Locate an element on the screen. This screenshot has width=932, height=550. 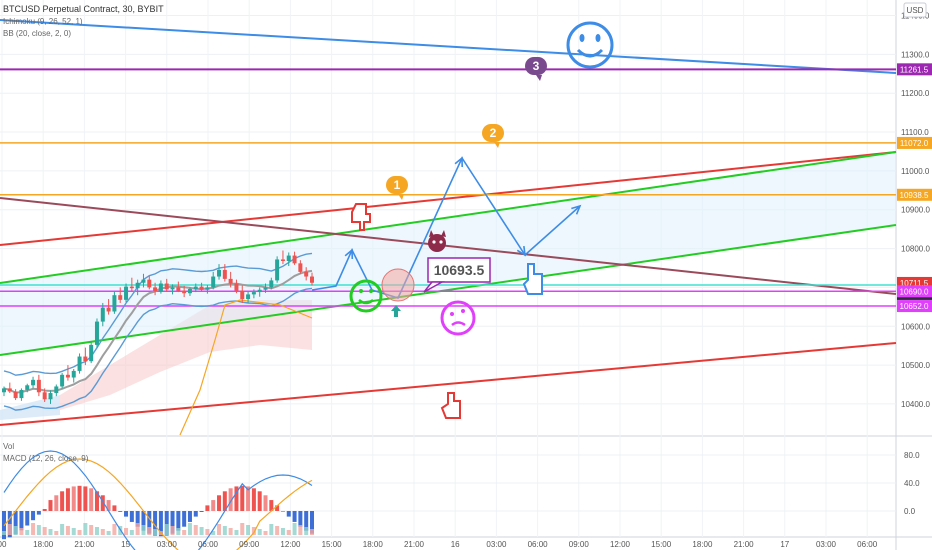
macd-indicator is located at coordinates (158, 500).